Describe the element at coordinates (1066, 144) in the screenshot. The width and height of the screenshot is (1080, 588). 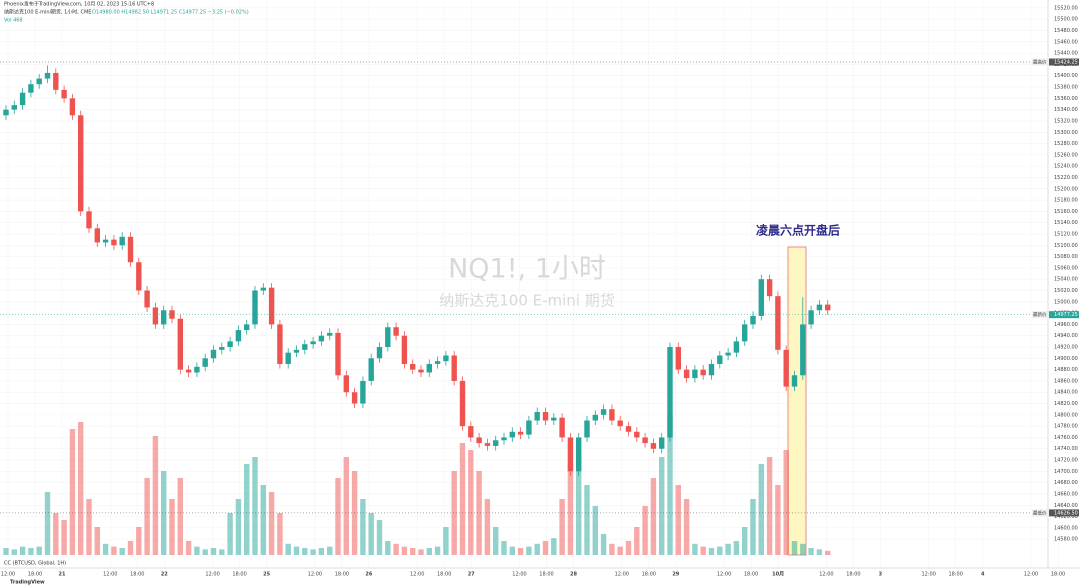
I see `y-tick-label: 15280.00` at that location.